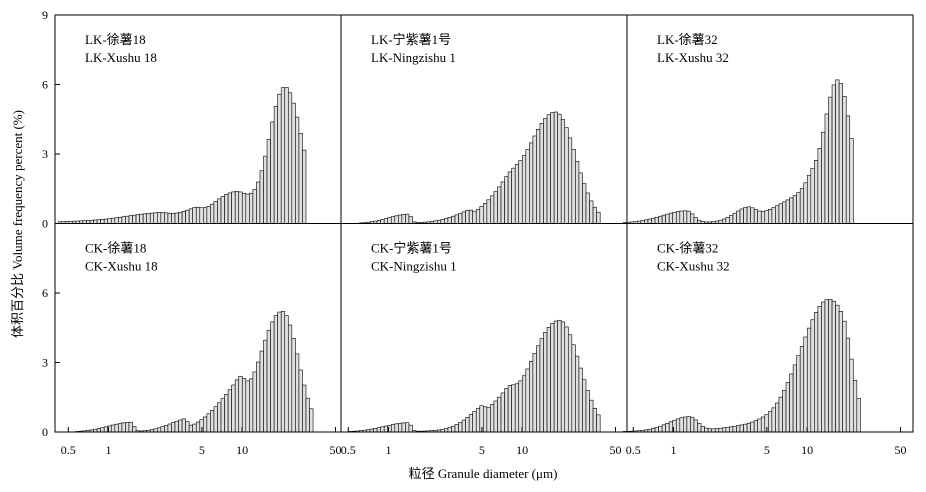 The image size is (926, 492). I want to click on y-tick-label: 6, so click(45, 293).